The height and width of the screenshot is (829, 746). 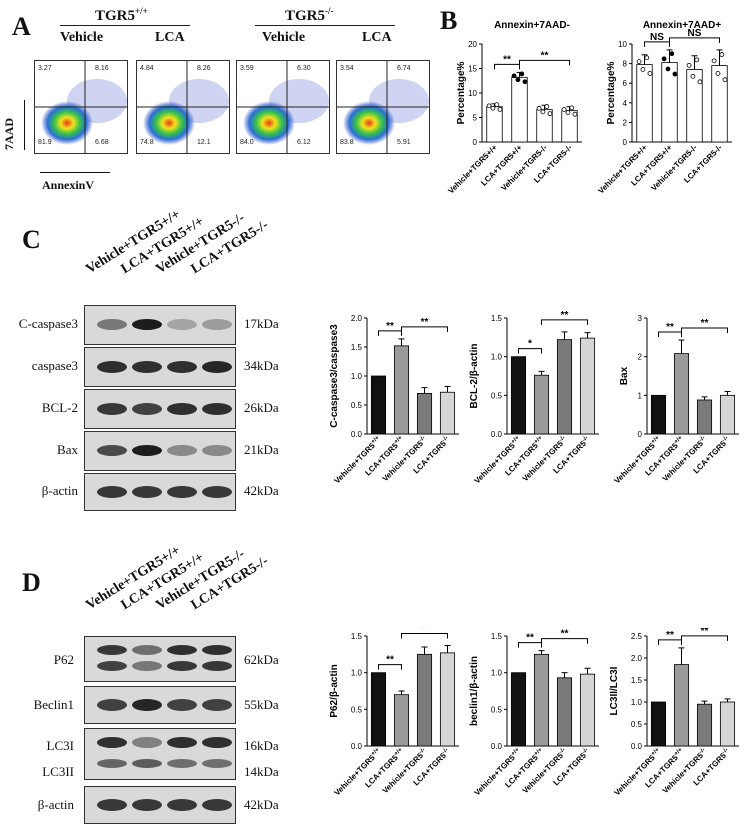 I want to click on kda-label: 21kDa, so click(x=261, y=449).